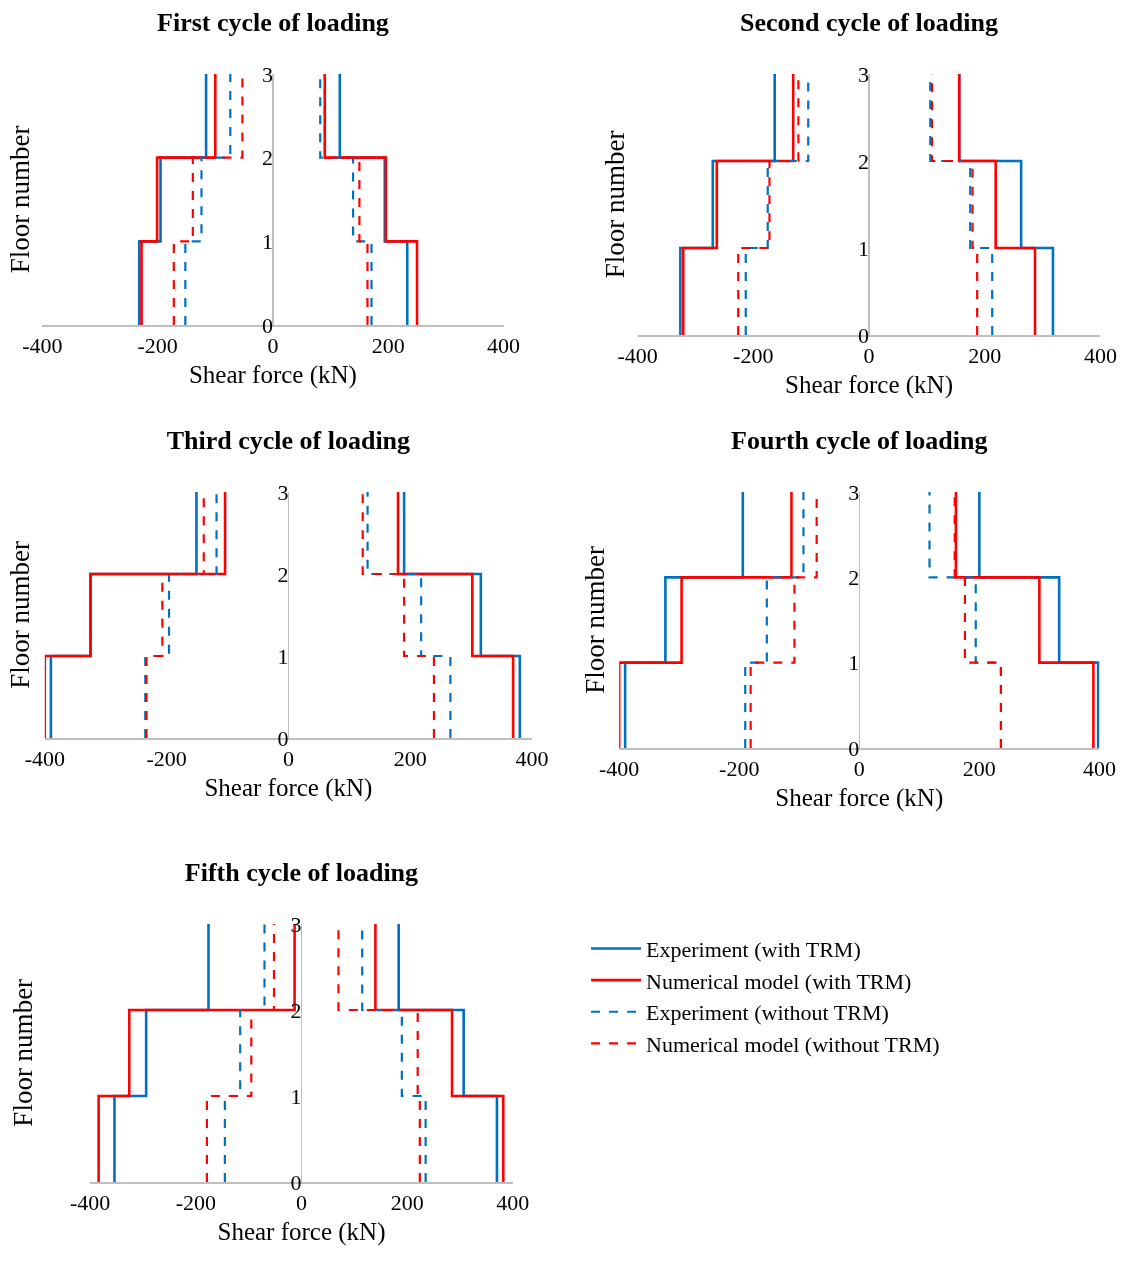 The height and width of the screenshot is (1272, 1127). I want to click on legend-label: Experiment (with TRM), so click(753, 950).